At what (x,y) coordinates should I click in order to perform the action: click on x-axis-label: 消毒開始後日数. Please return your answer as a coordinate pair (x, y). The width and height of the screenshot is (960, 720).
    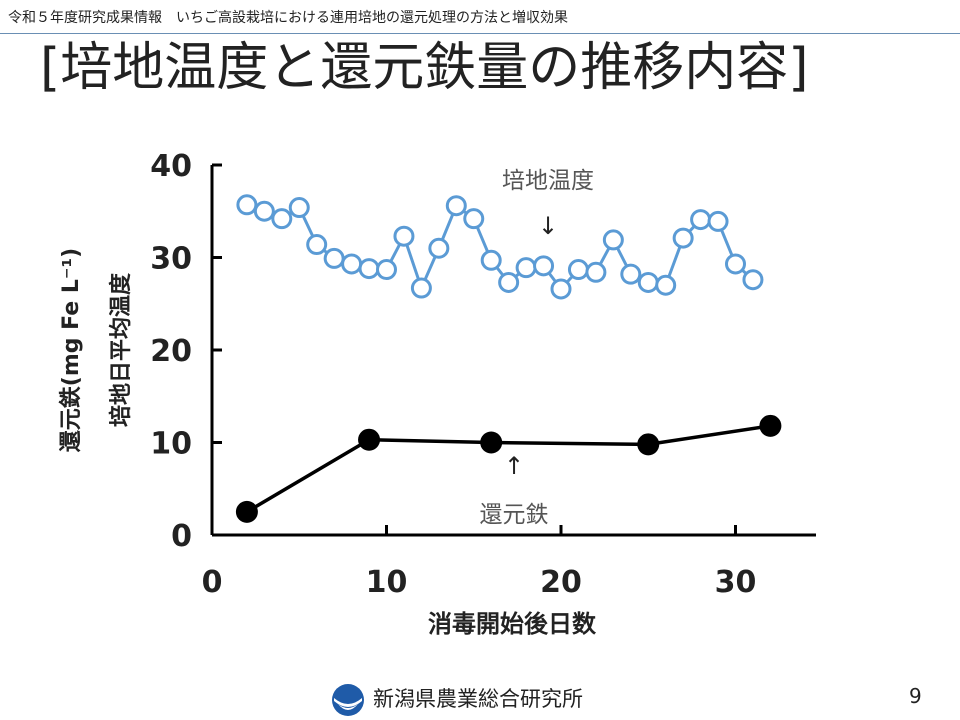
    Looking at the image, I should click on (512, 624).